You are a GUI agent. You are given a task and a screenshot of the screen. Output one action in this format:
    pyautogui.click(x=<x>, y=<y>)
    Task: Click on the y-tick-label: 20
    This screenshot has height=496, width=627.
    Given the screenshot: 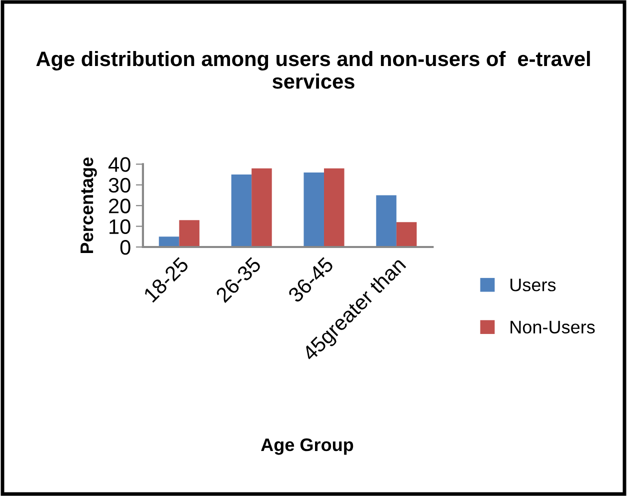 What is the action you would take?
    pyautogui.click(x=119, y=206)
    